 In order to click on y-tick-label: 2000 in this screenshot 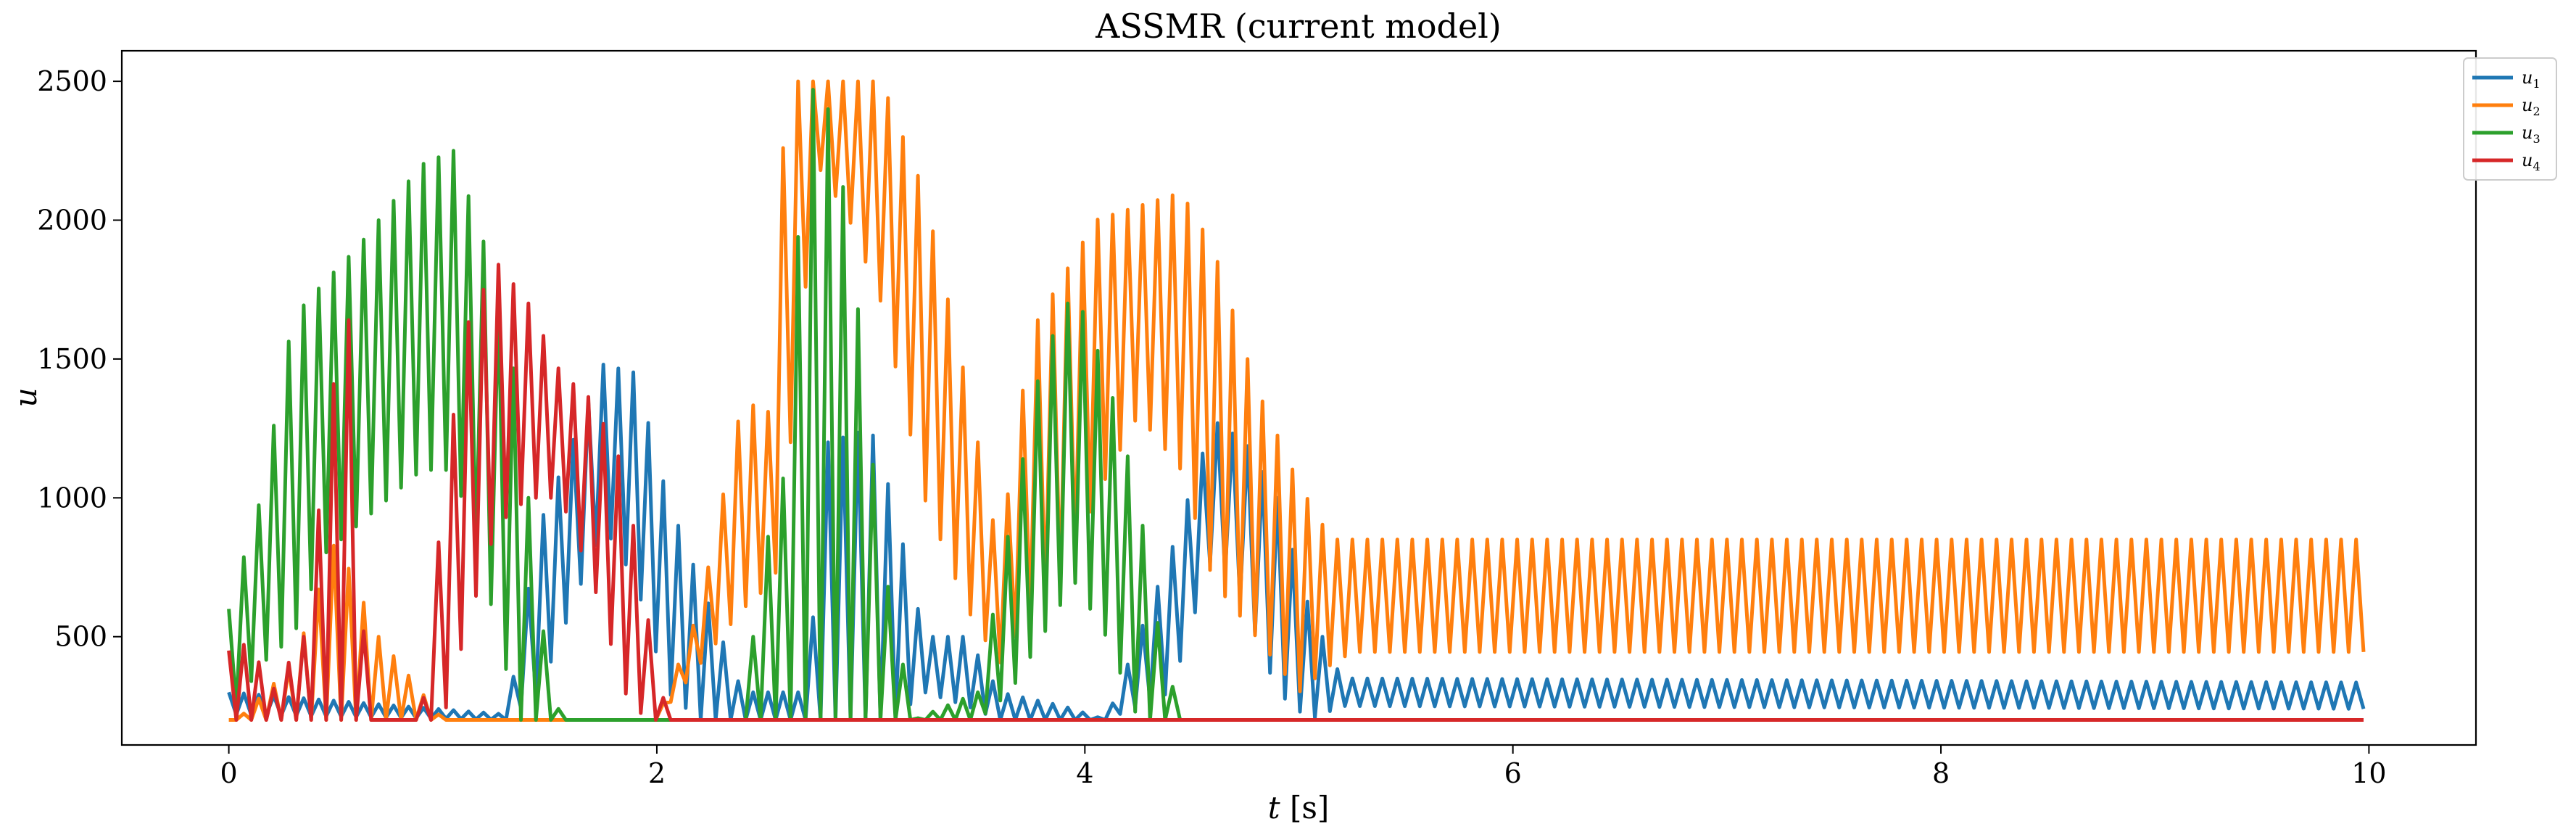, I will do `click(72, 221)`.